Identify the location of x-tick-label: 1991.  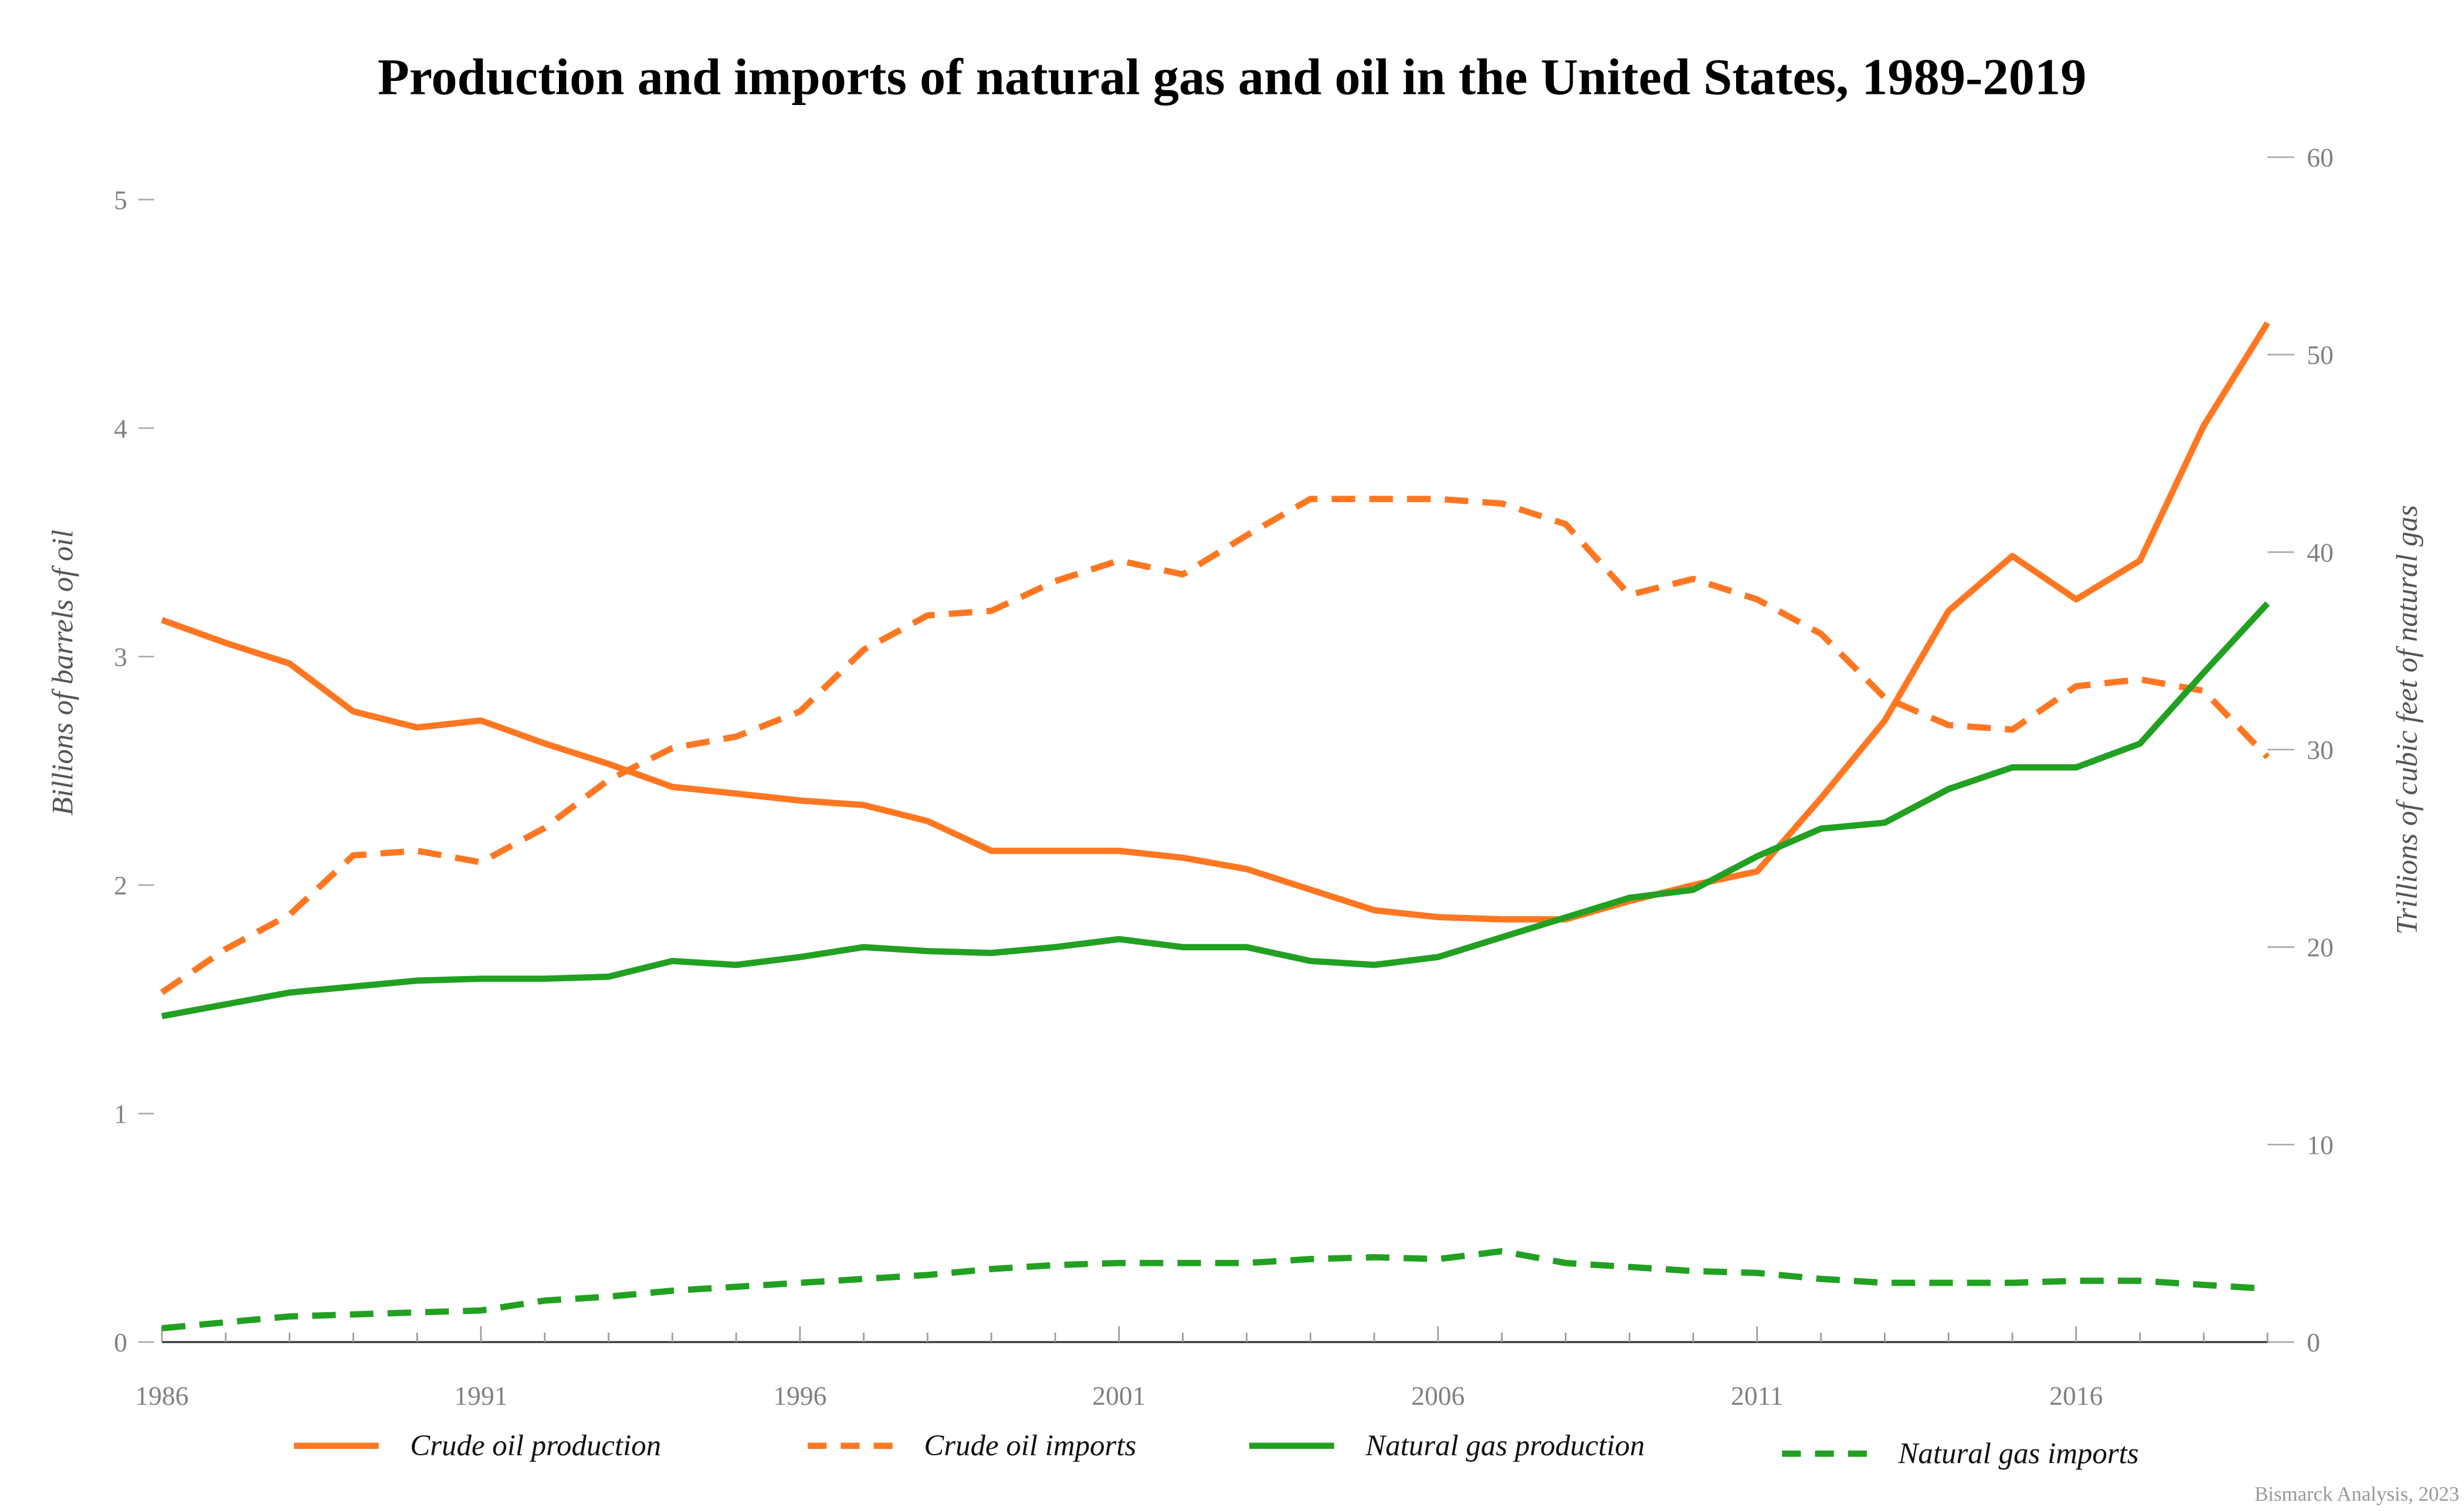
(480, 1396).